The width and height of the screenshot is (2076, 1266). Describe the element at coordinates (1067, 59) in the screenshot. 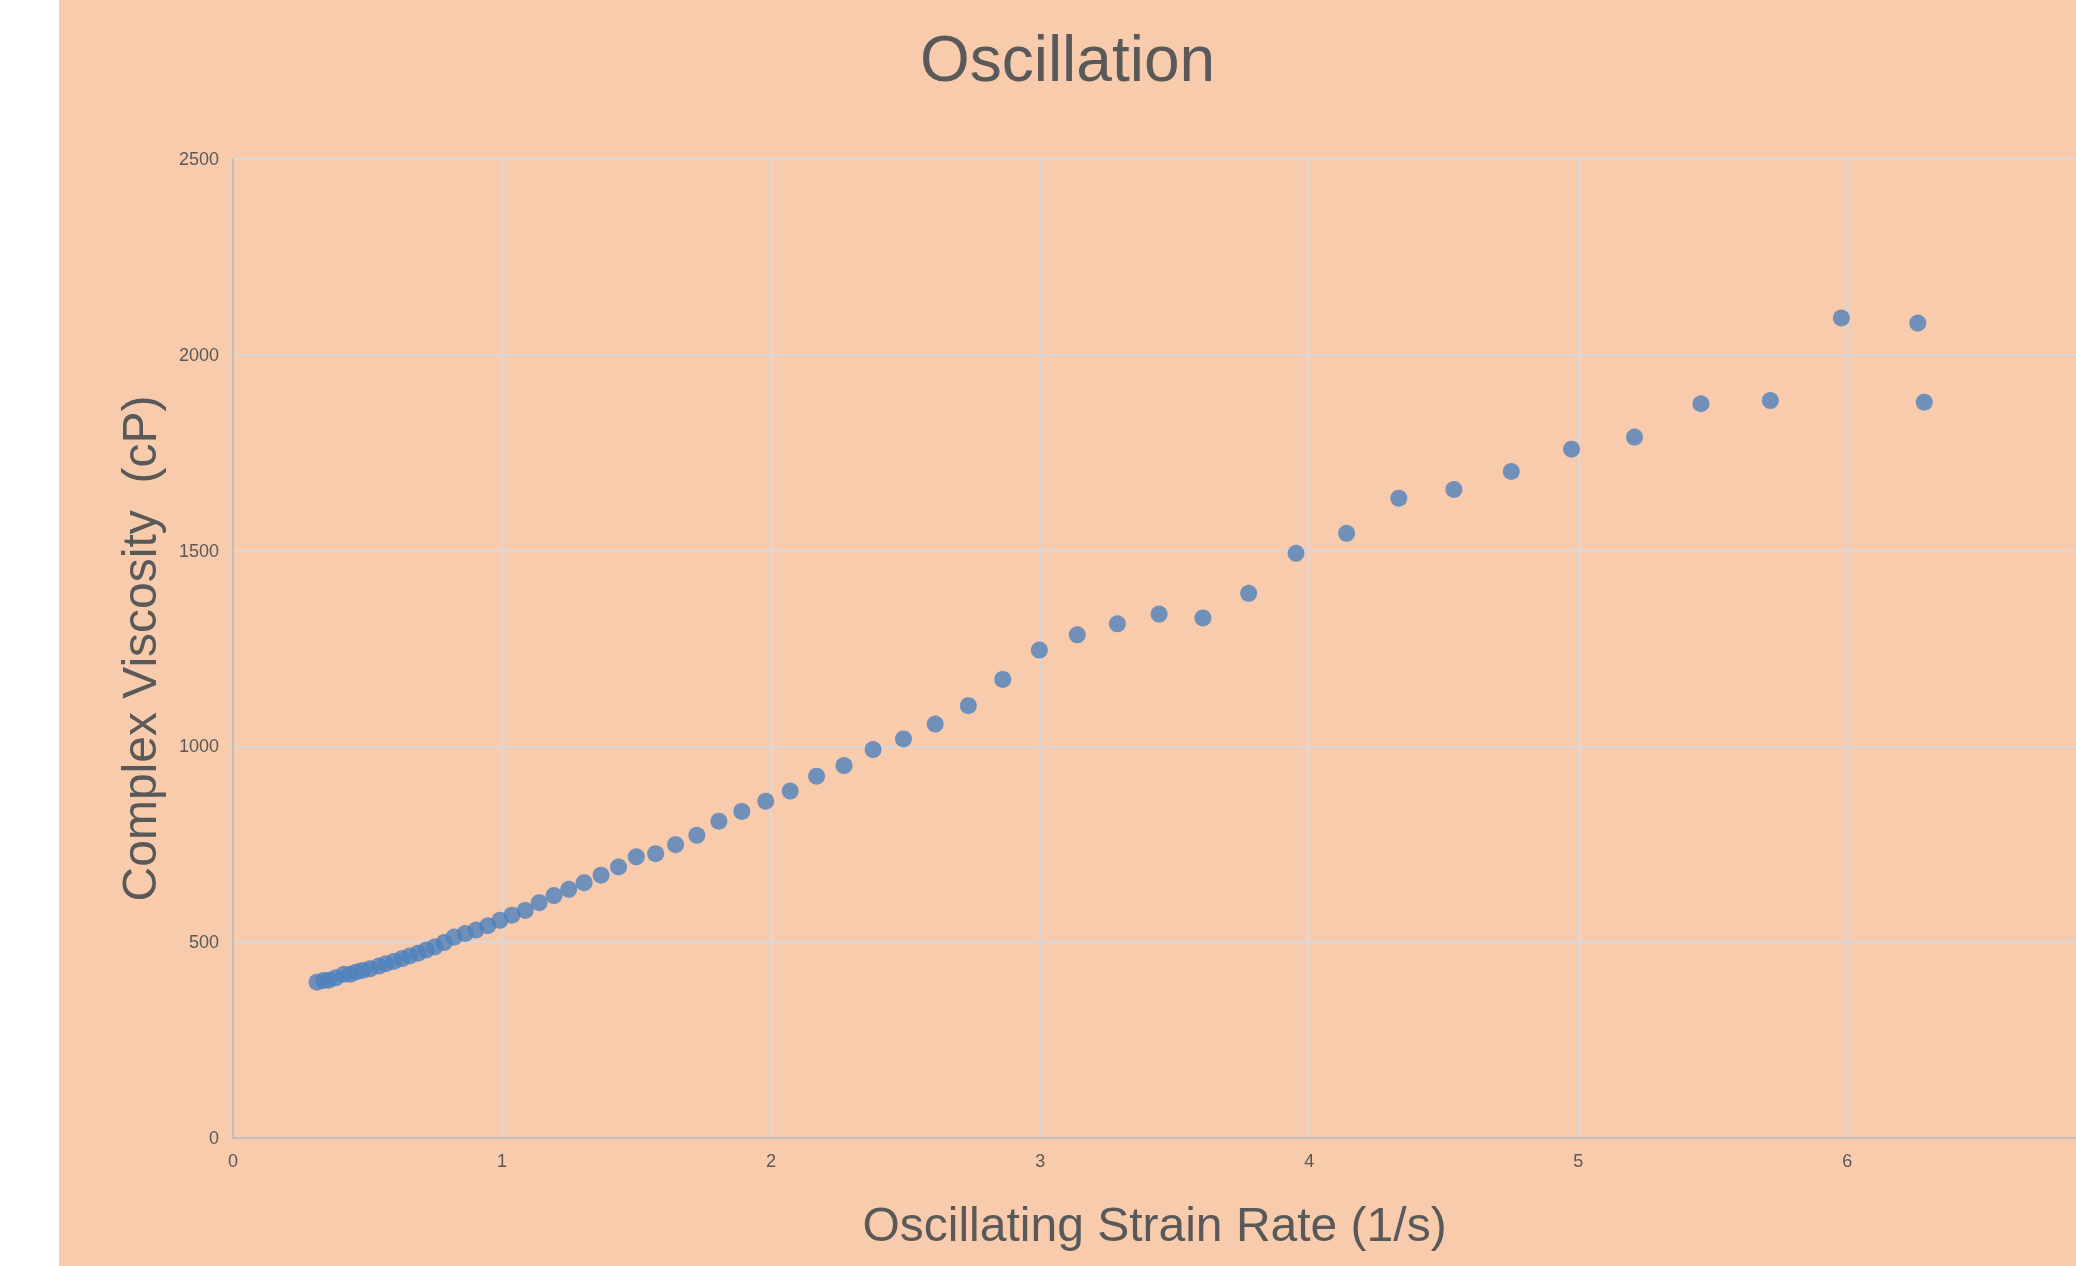

I see `chart-title: Oscillation` at that location.